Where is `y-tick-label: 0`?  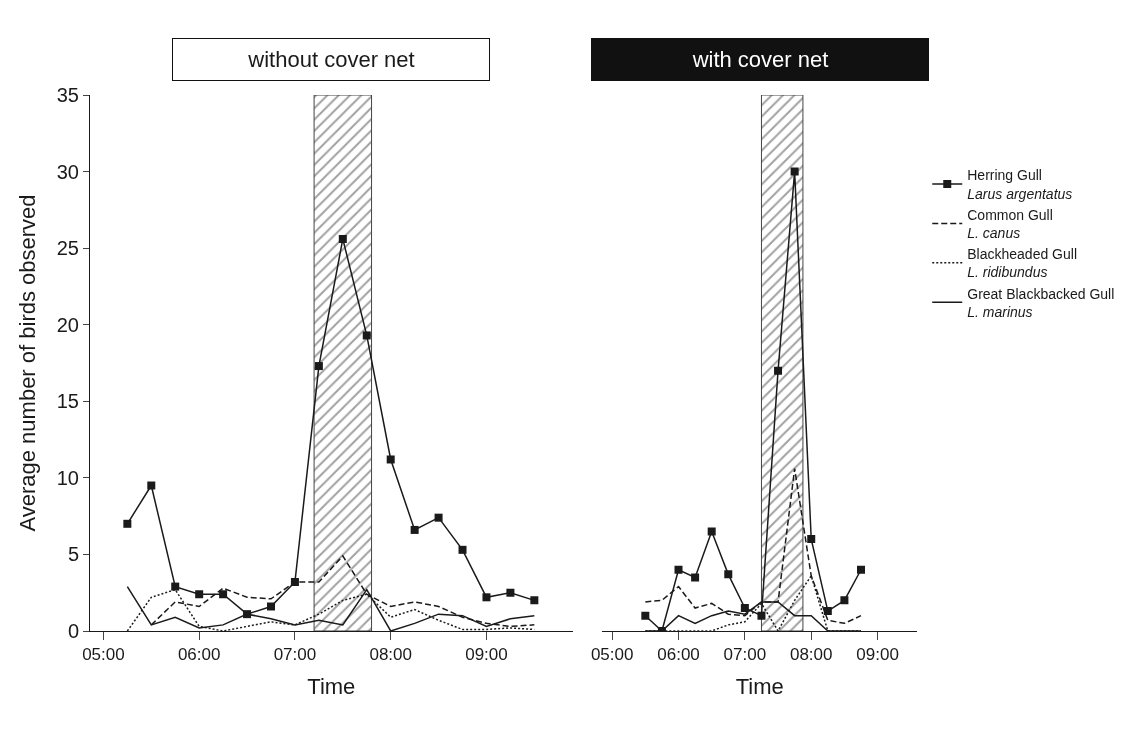 y-tick-label: 0 is located at coordinates (73, 631).